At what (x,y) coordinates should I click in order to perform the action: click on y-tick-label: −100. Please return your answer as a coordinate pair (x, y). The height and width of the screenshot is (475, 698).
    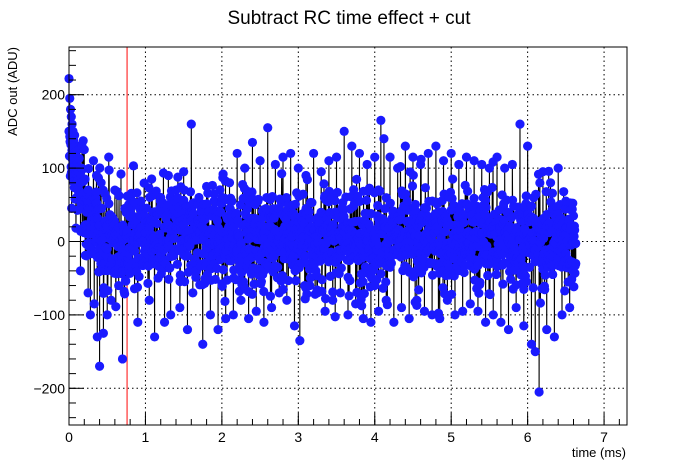
    Looking at the image, I should click on (49, 315).